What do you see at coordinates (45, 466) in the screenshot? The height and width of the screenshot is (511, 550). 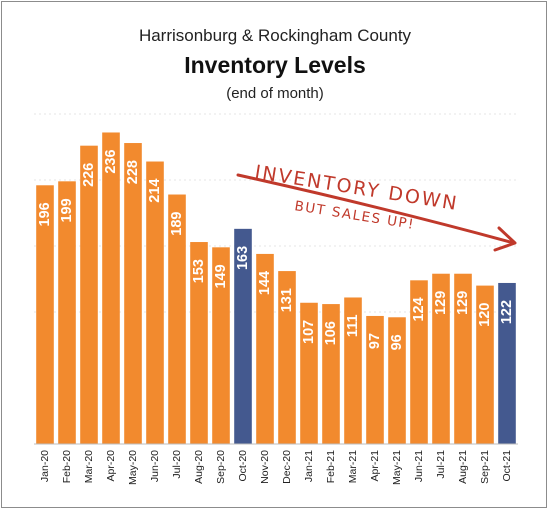 I see `tick-label-jan-20: Jan-20` at bounding box center [45, 466].